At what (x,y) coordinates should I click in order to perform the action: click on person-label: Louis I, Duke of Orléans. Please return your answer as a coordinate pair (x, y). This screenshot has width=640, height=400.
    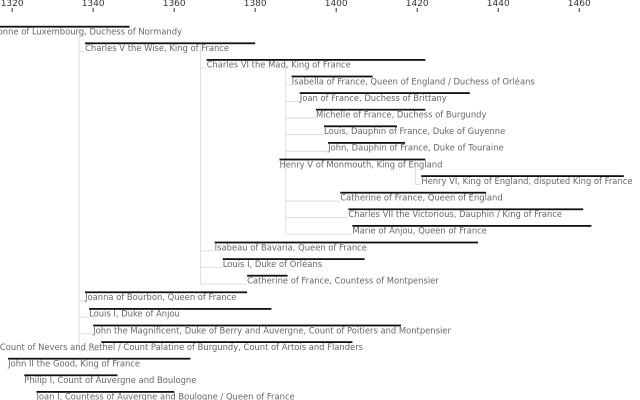
    Looking at the image, I should click on (272, 264).